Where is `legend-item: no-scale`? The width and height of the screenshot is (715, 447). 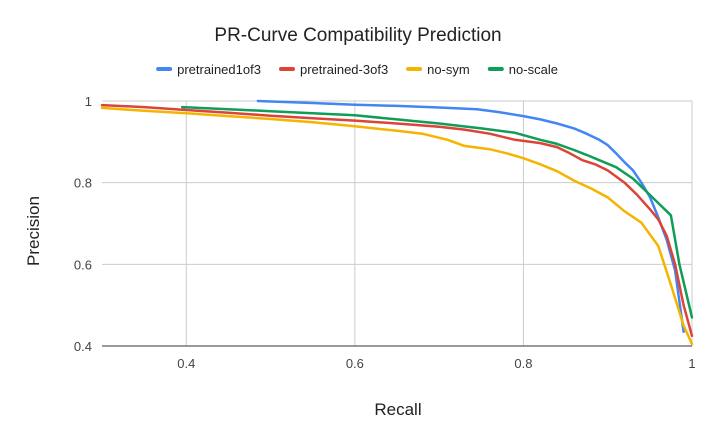
legend-item: no-scale is located at coordinates (522, 69).